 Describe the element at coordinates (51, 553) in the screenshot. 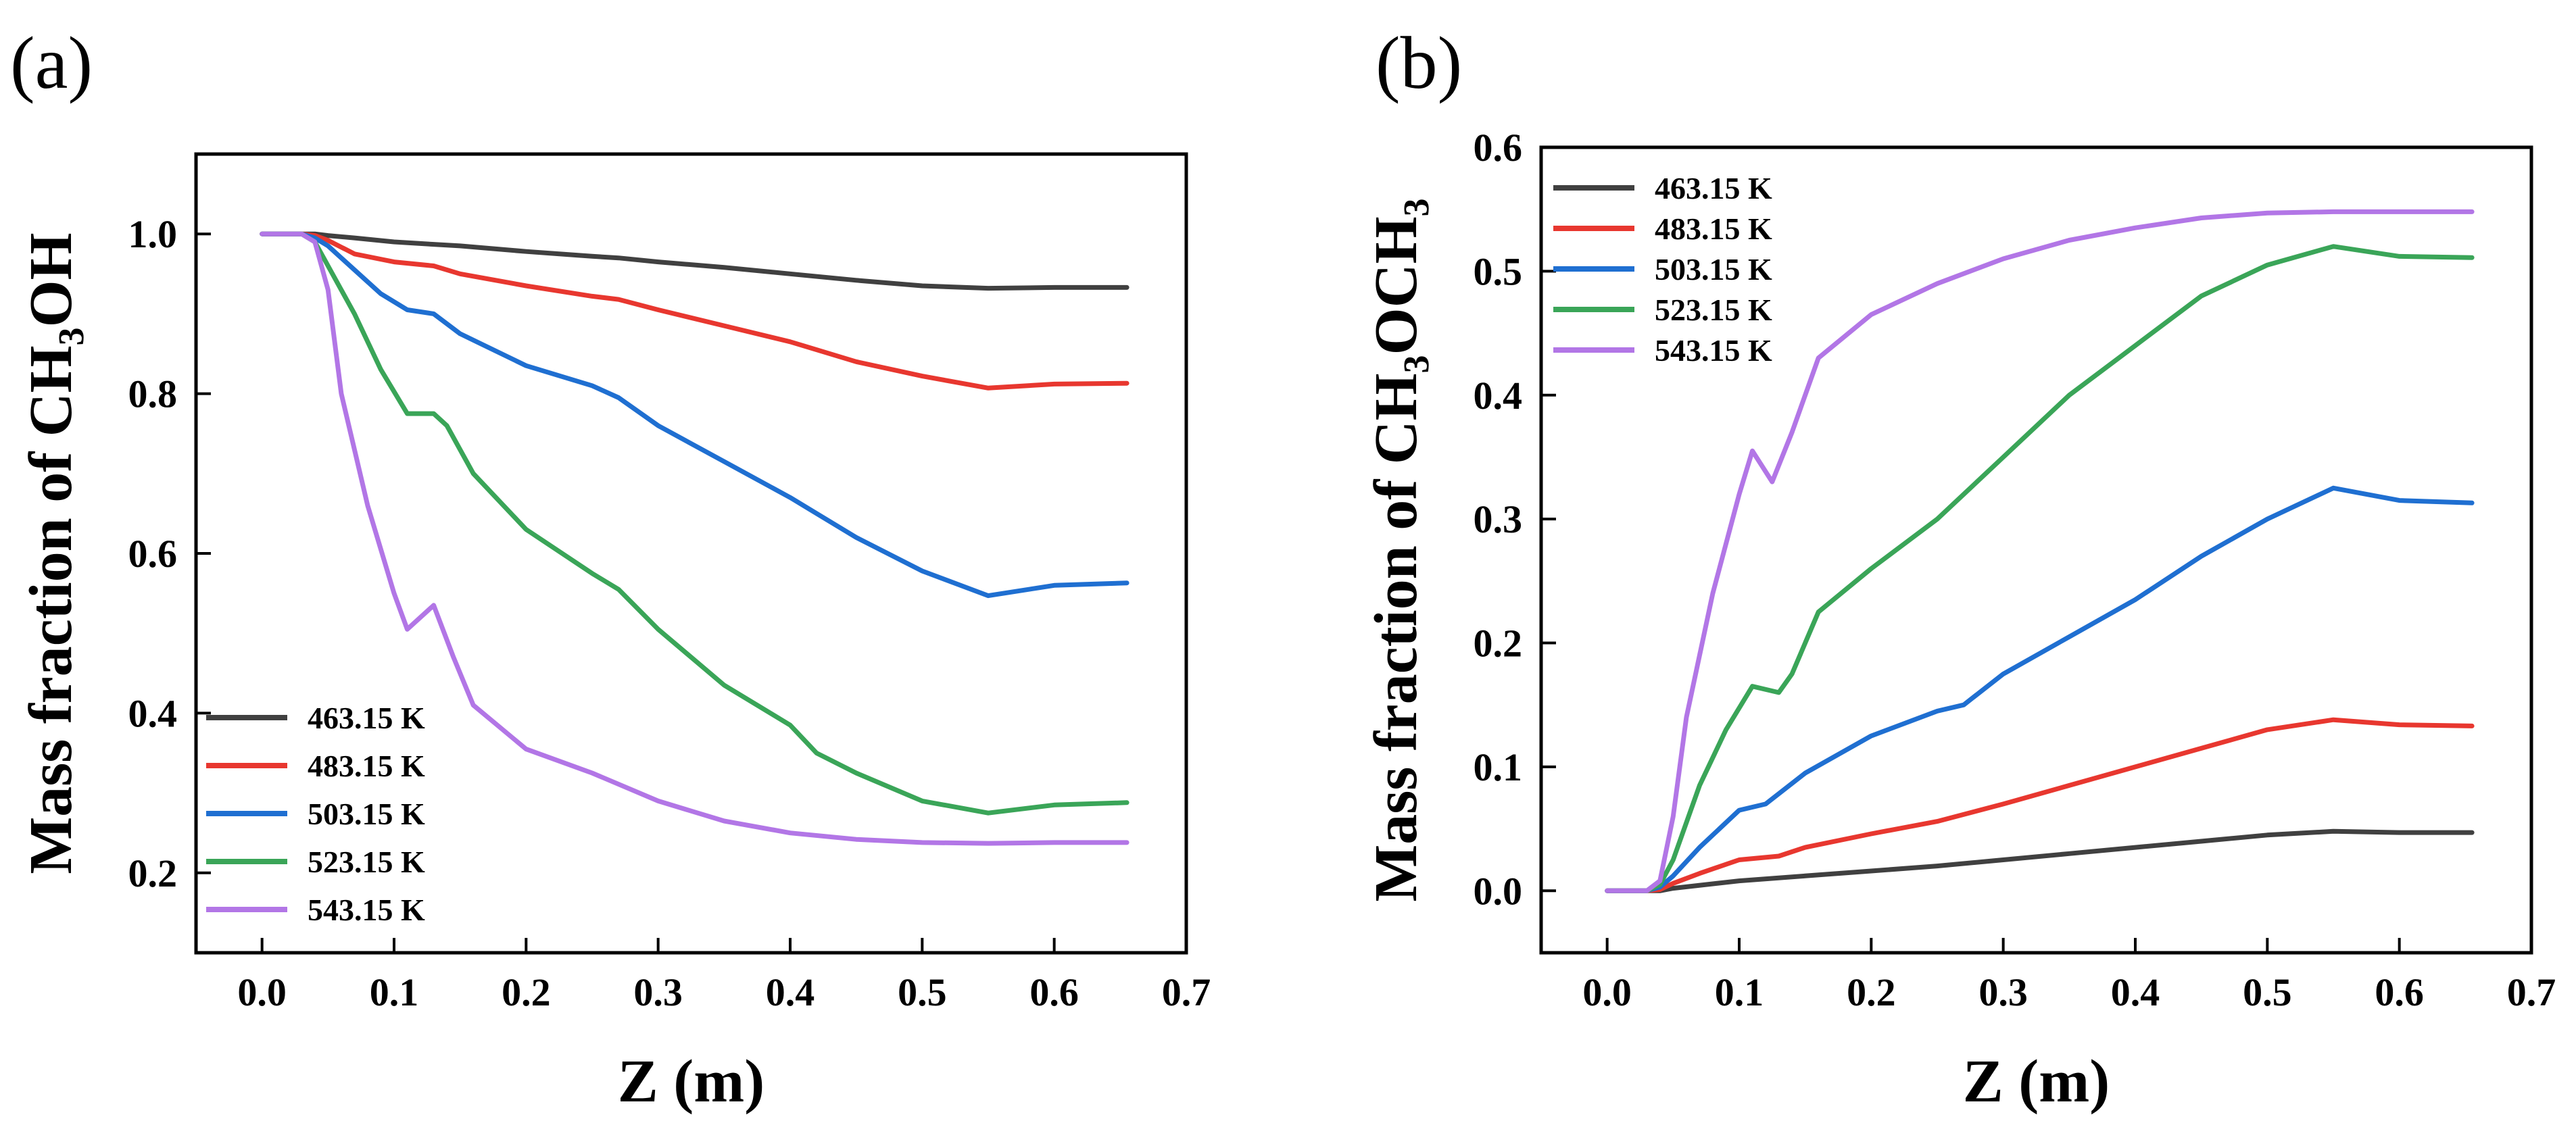

I see `y-axis-label: Mass fraction of CH₃OH` at that location.